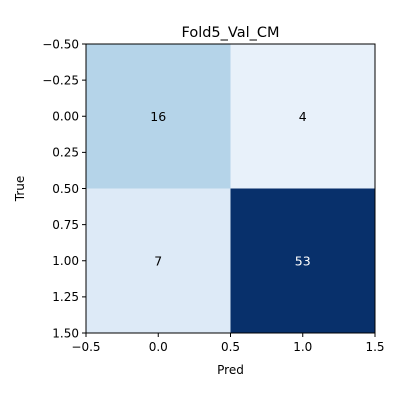 The width and height of the screenshot is (400, 400). I want to click on y-tick-label: −0.50, so click(60, 44).